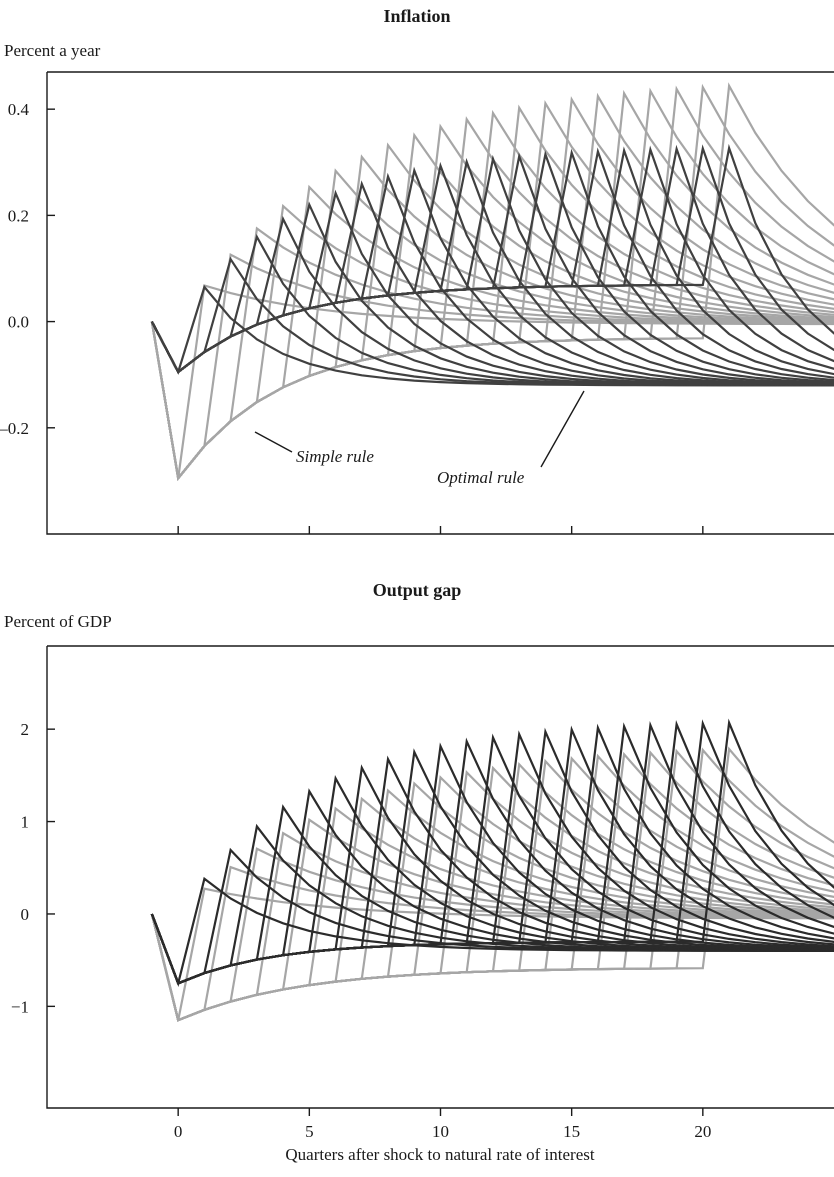 The width and height of the screenshot is (834, 1177). What do you see at coordinates (25, 822) in the screenshot?
I see `output-gap-y-tick-label: 1` at bounding box center [25, 822].